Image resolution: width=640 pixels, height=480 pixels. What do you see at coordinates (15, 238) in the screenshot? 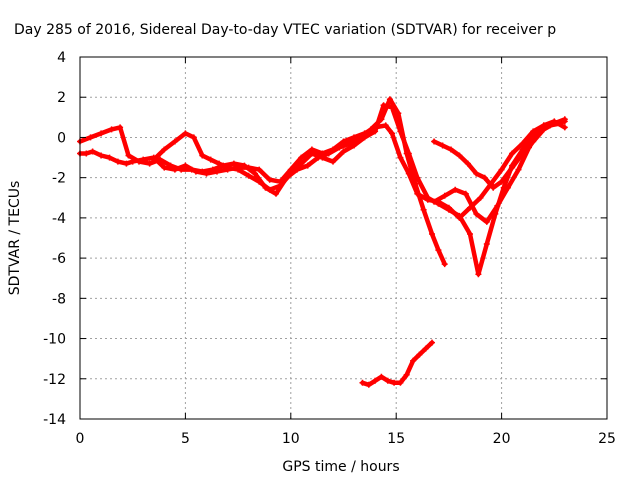
I see `y-axis-label: SDTVAR / TECUs` at bounding box center [15, 238].